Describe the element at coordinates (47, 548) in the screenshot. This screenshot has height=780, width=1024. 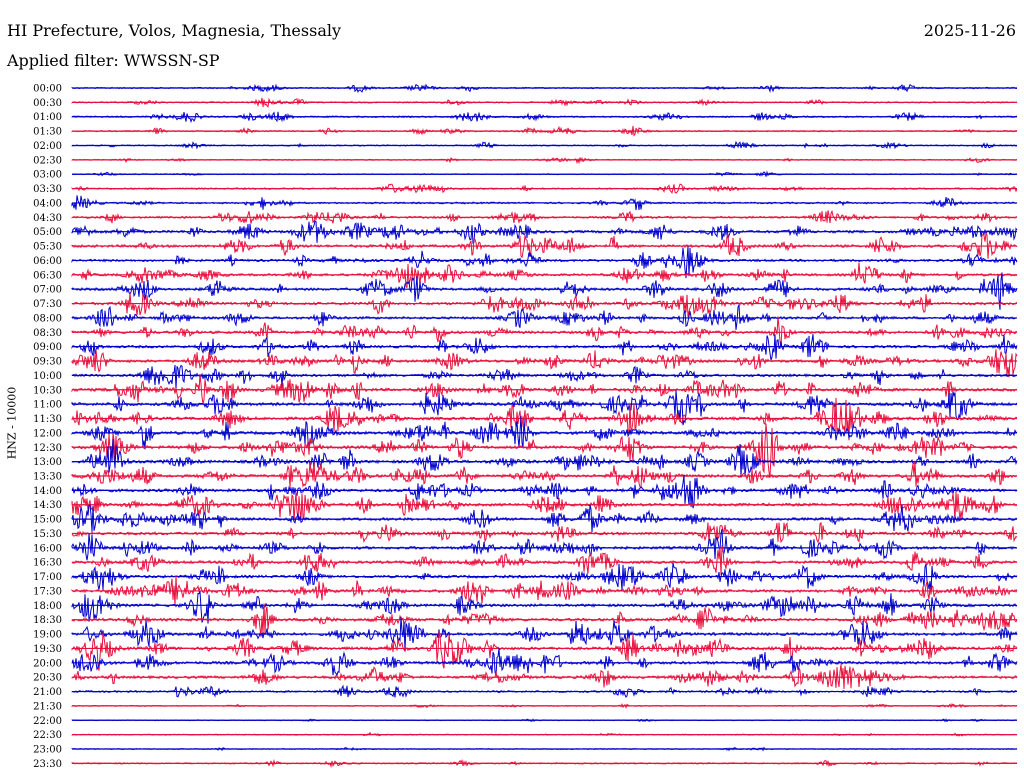
I see `row-time-label: 16:00` at that location.